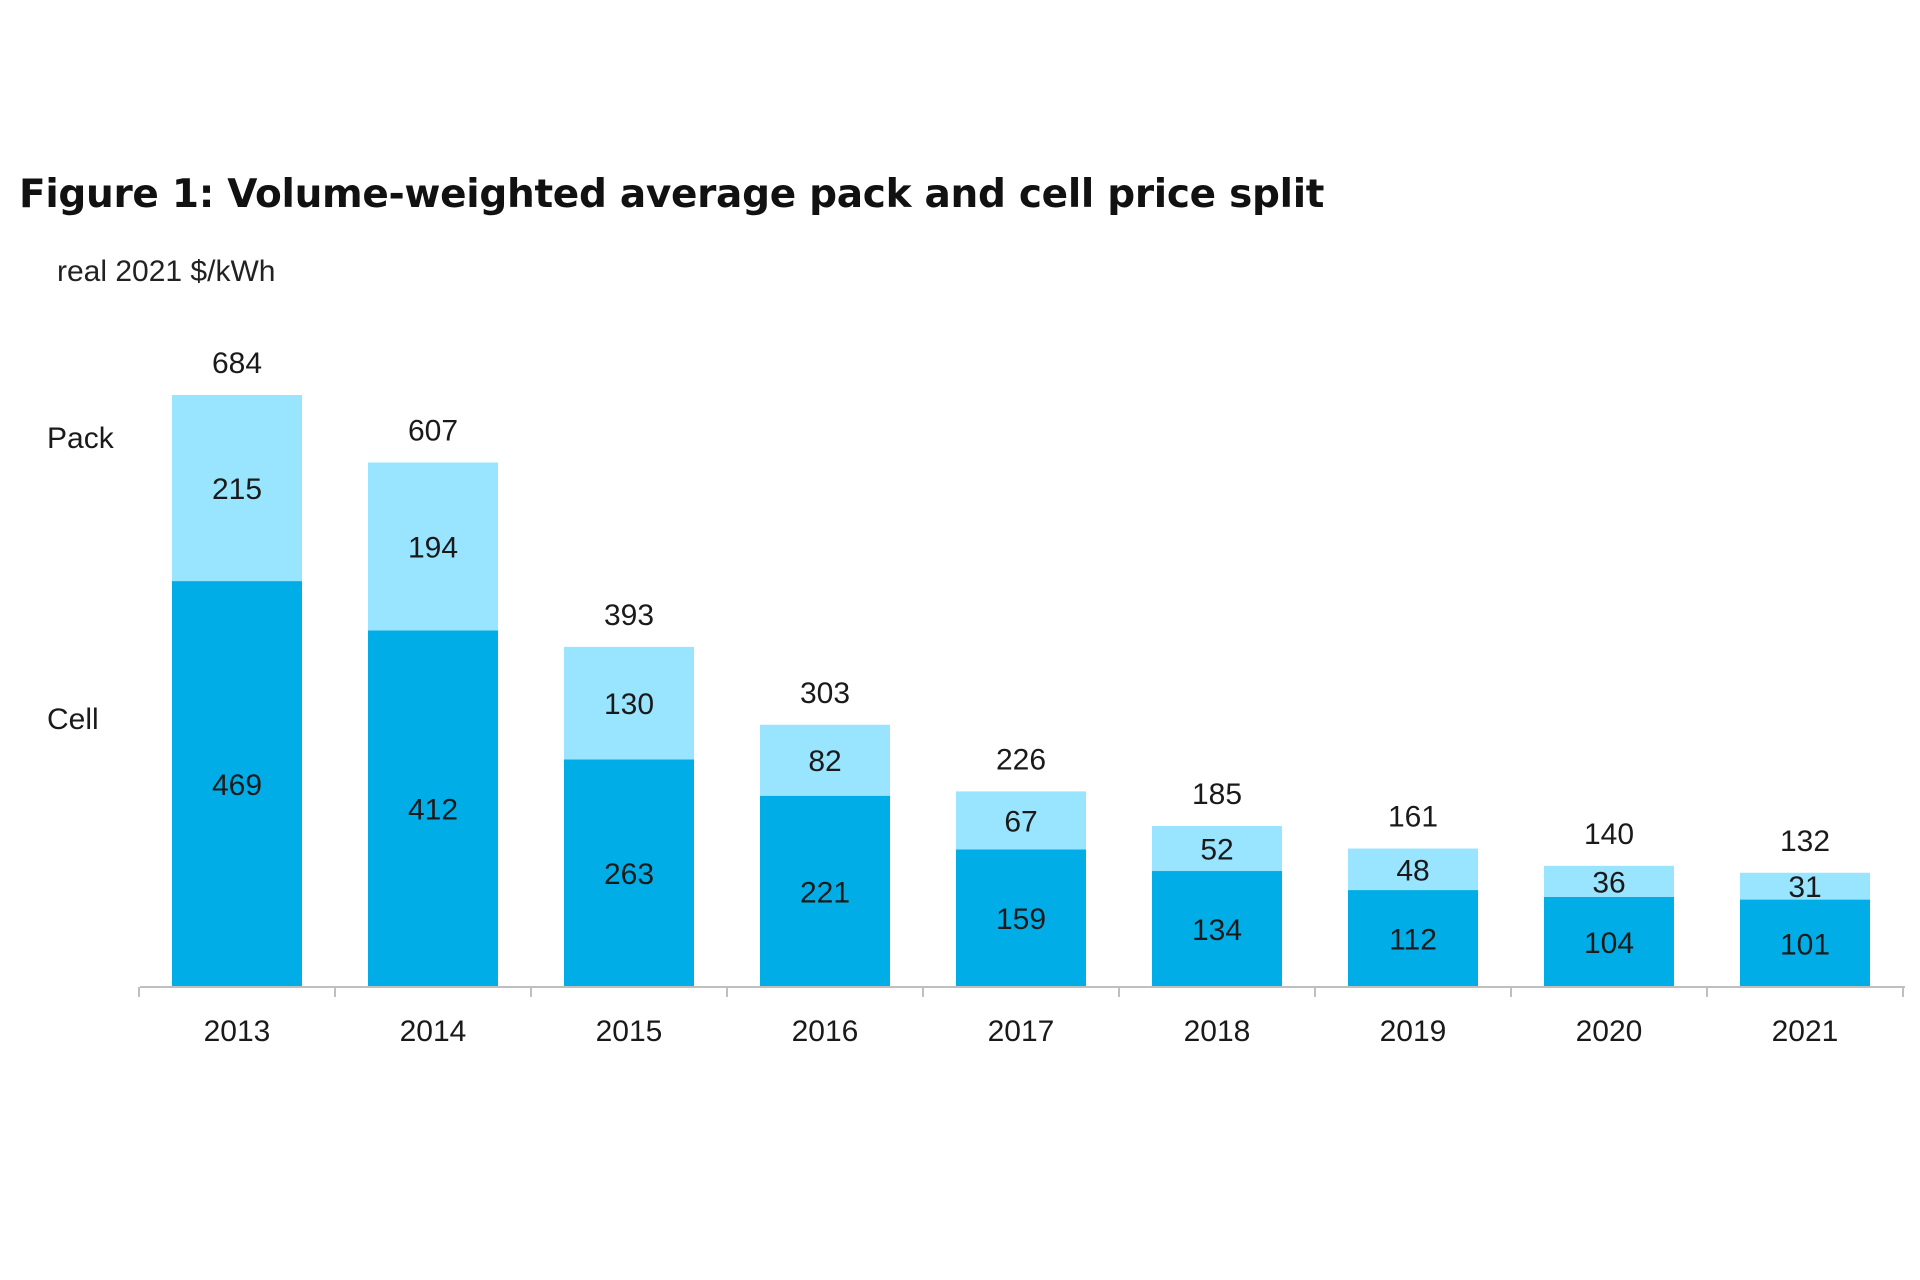  I want to click on x-tick-label-2017: 2017, so click(1021, 1031).